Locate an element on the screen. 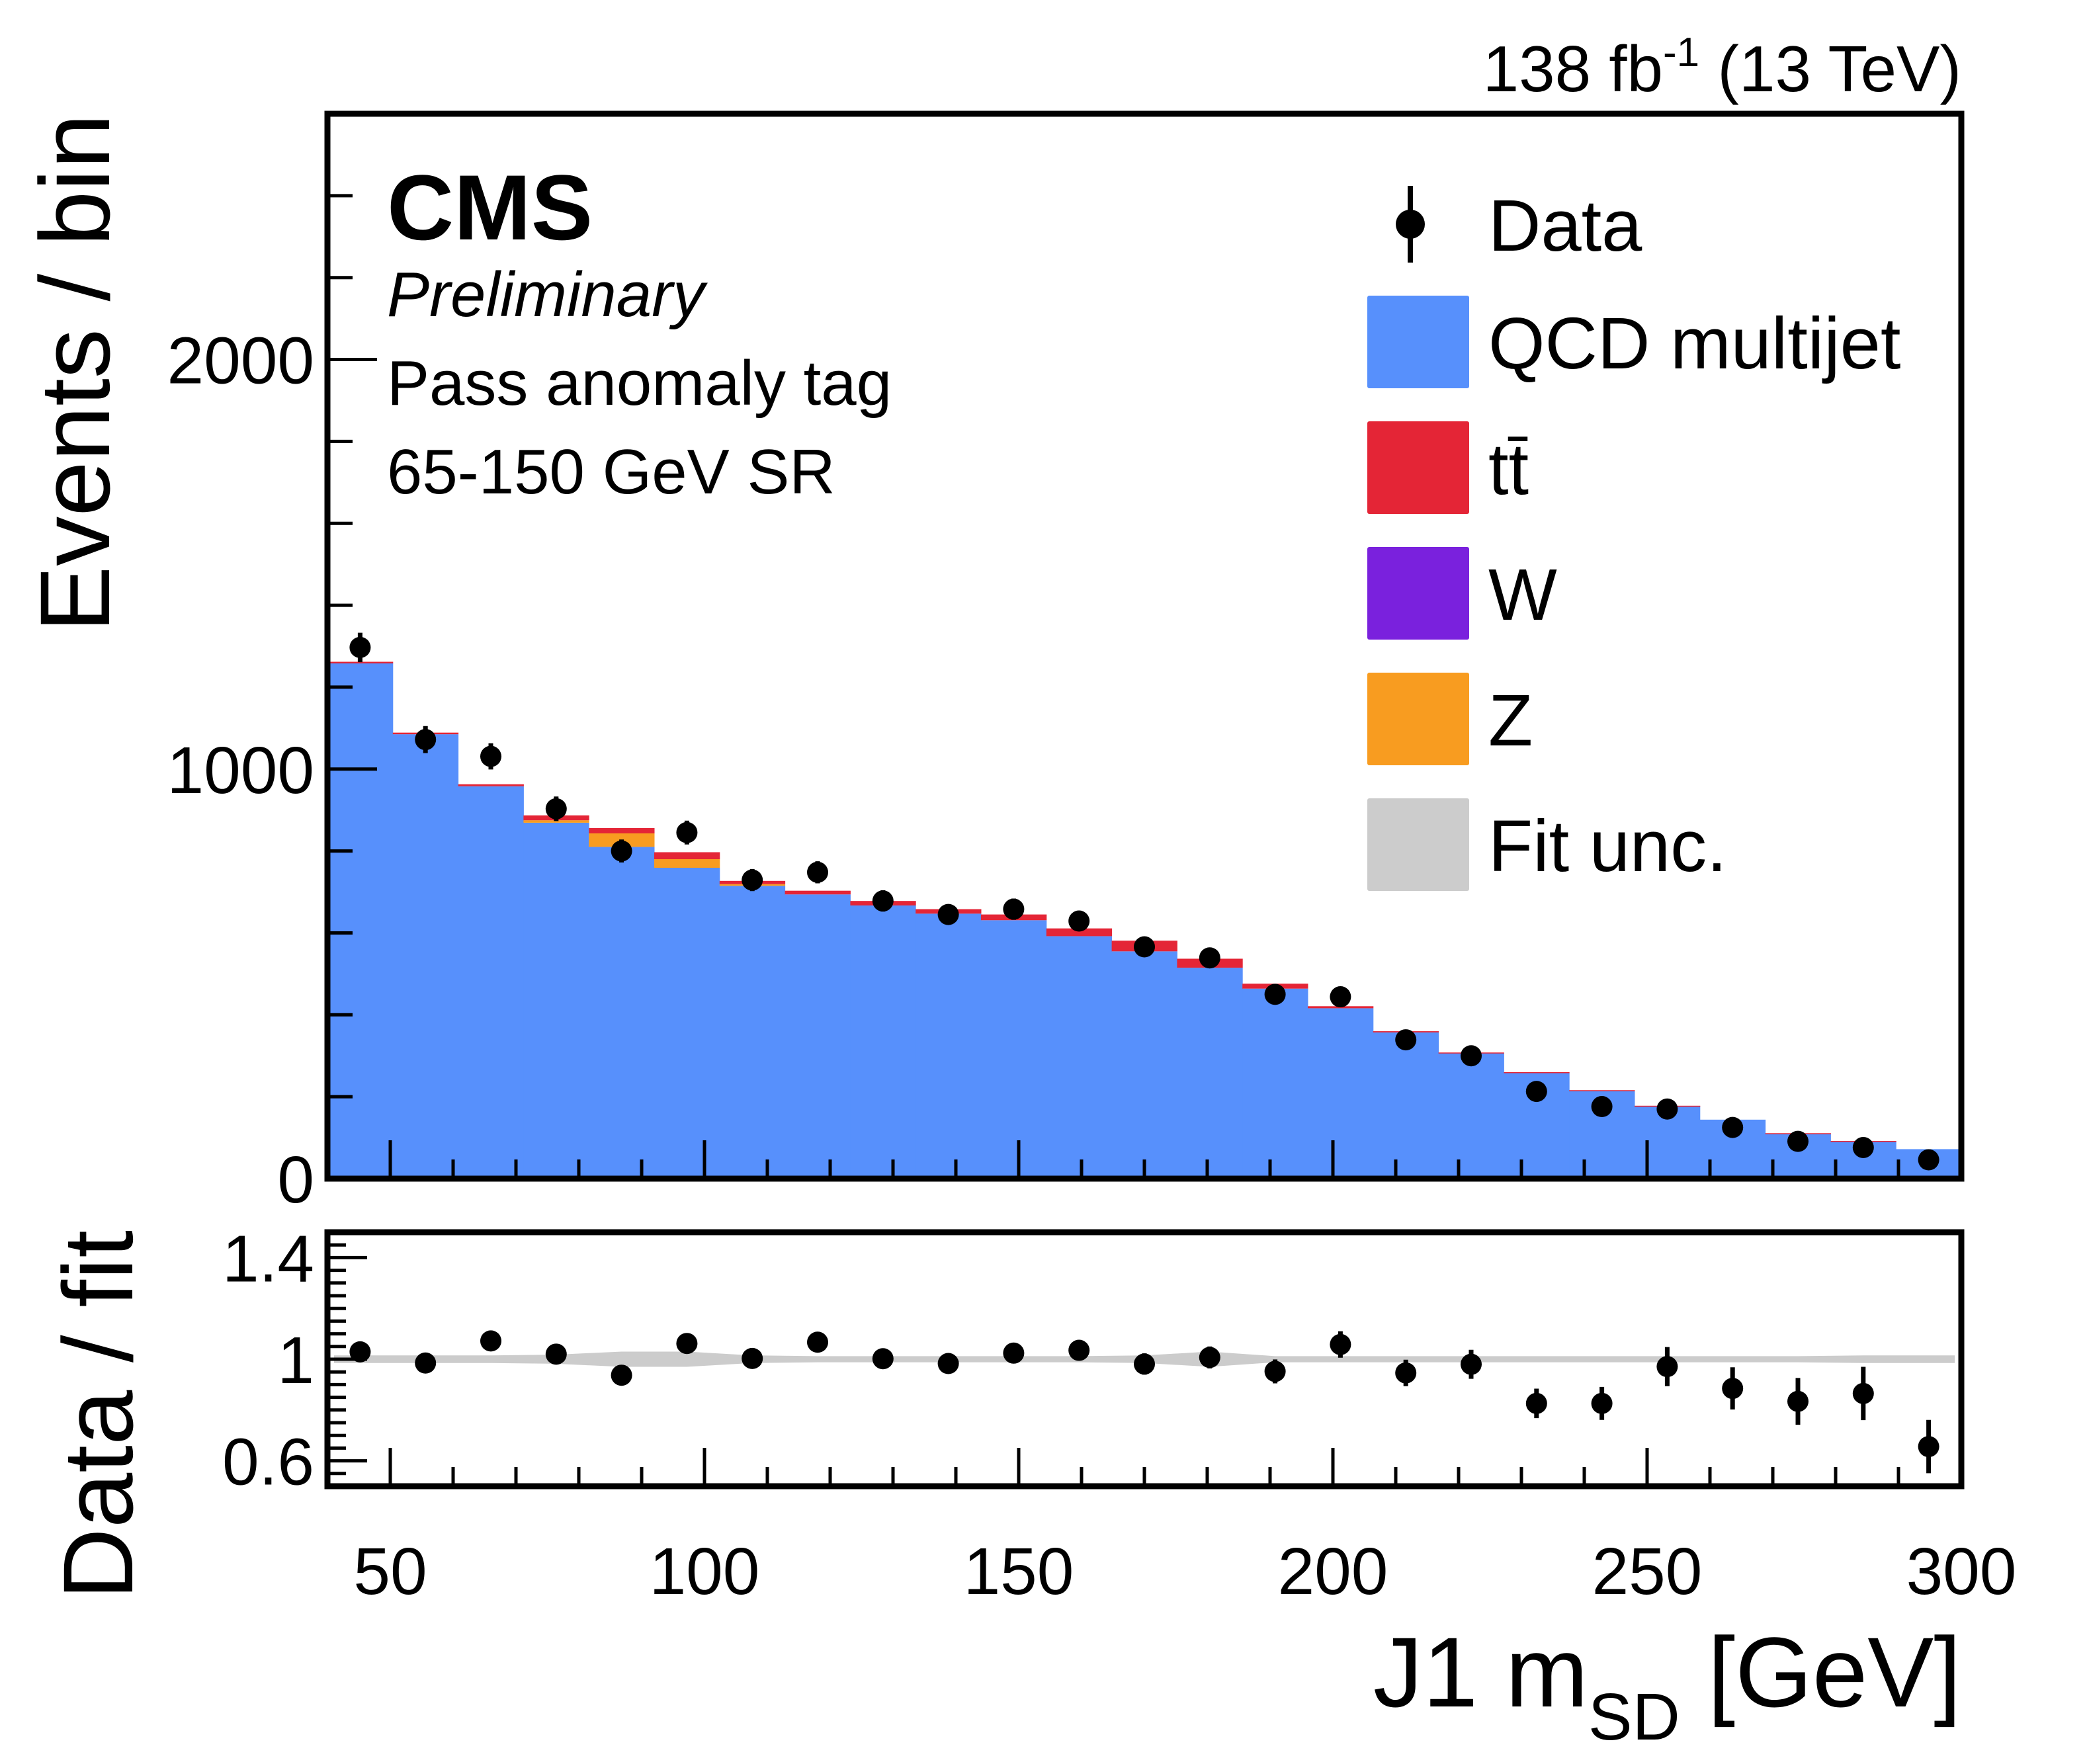 The width and height of the screenshot is (2087, 1764). x-tick-label: 100 is located at coordinates (705, 1572).